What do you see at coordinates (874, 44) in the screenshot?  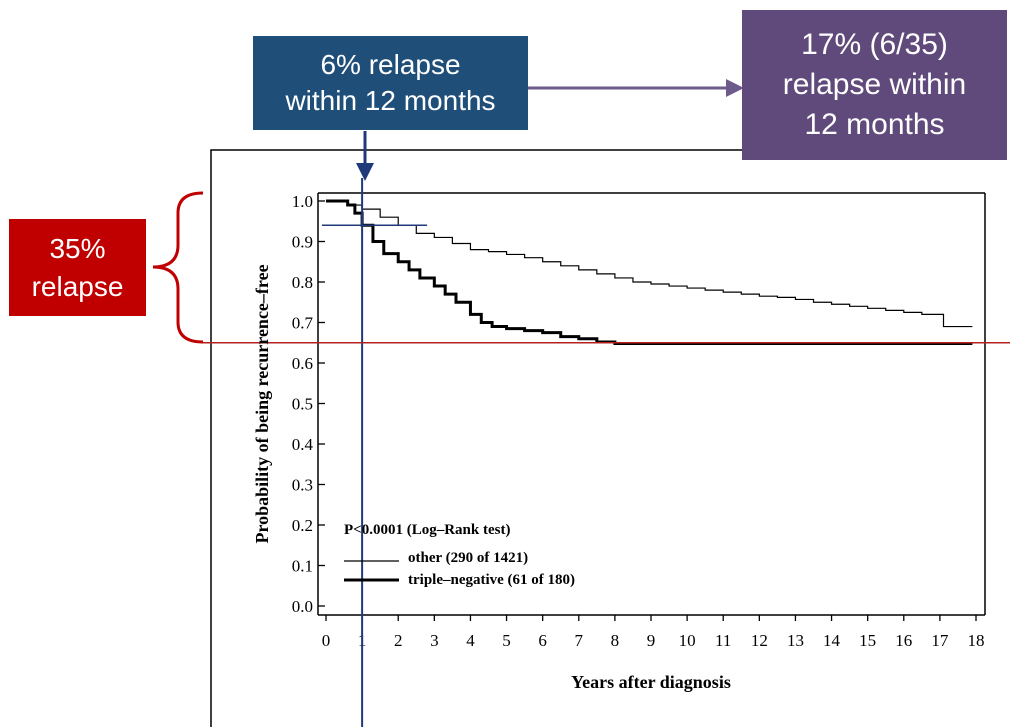 I see `callout-17pct-line1: 17% (6/35)` at bounding box center [874, 44].